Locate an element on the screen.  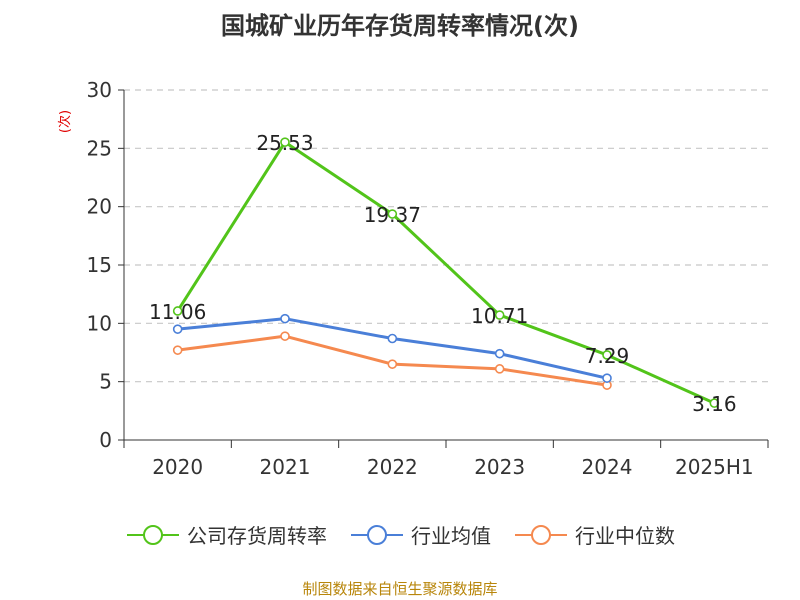
x-tick-label: 2025H1 is located at coordinates (714, 467).